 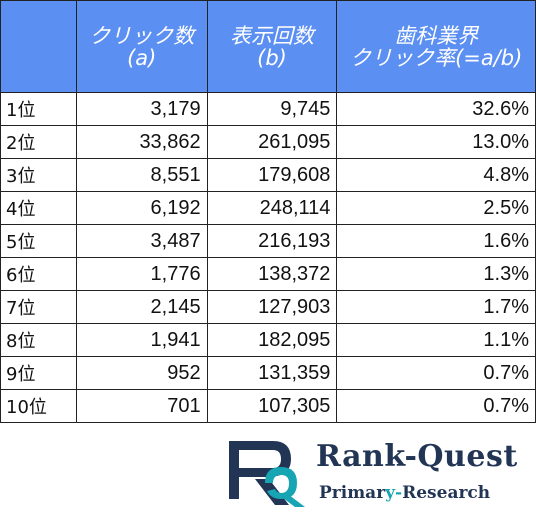 I want to click on clicks-cell: 3,179, so click(x=141, y=109).